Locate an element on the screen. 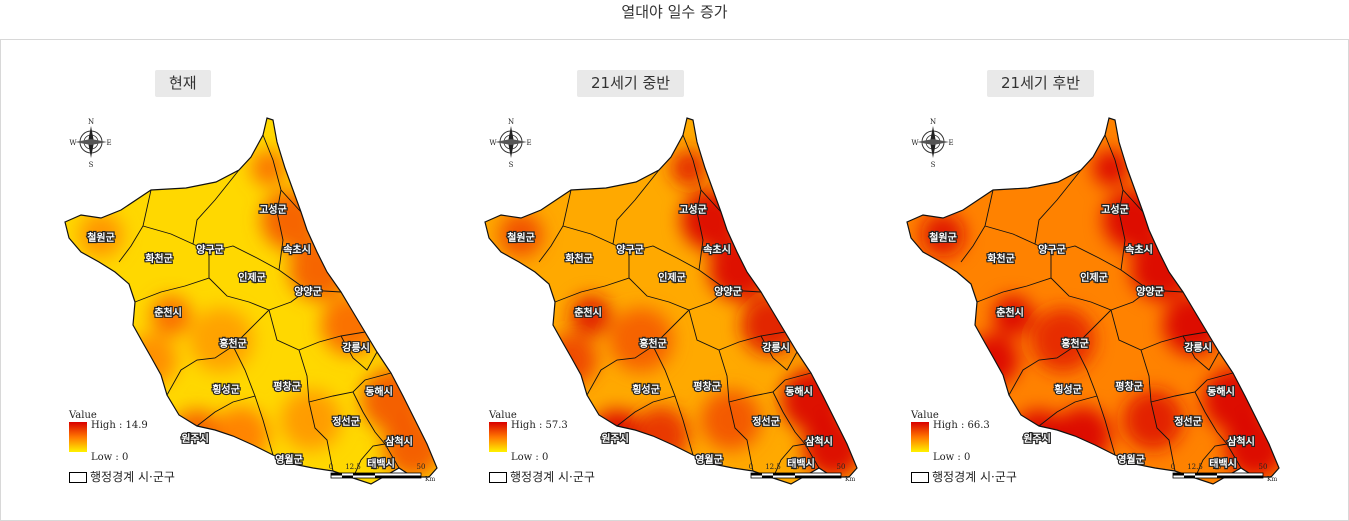 The height and width of the screenshot is (521, 1349). scale-tick-label: 0 is located at coordinates (331, 467).